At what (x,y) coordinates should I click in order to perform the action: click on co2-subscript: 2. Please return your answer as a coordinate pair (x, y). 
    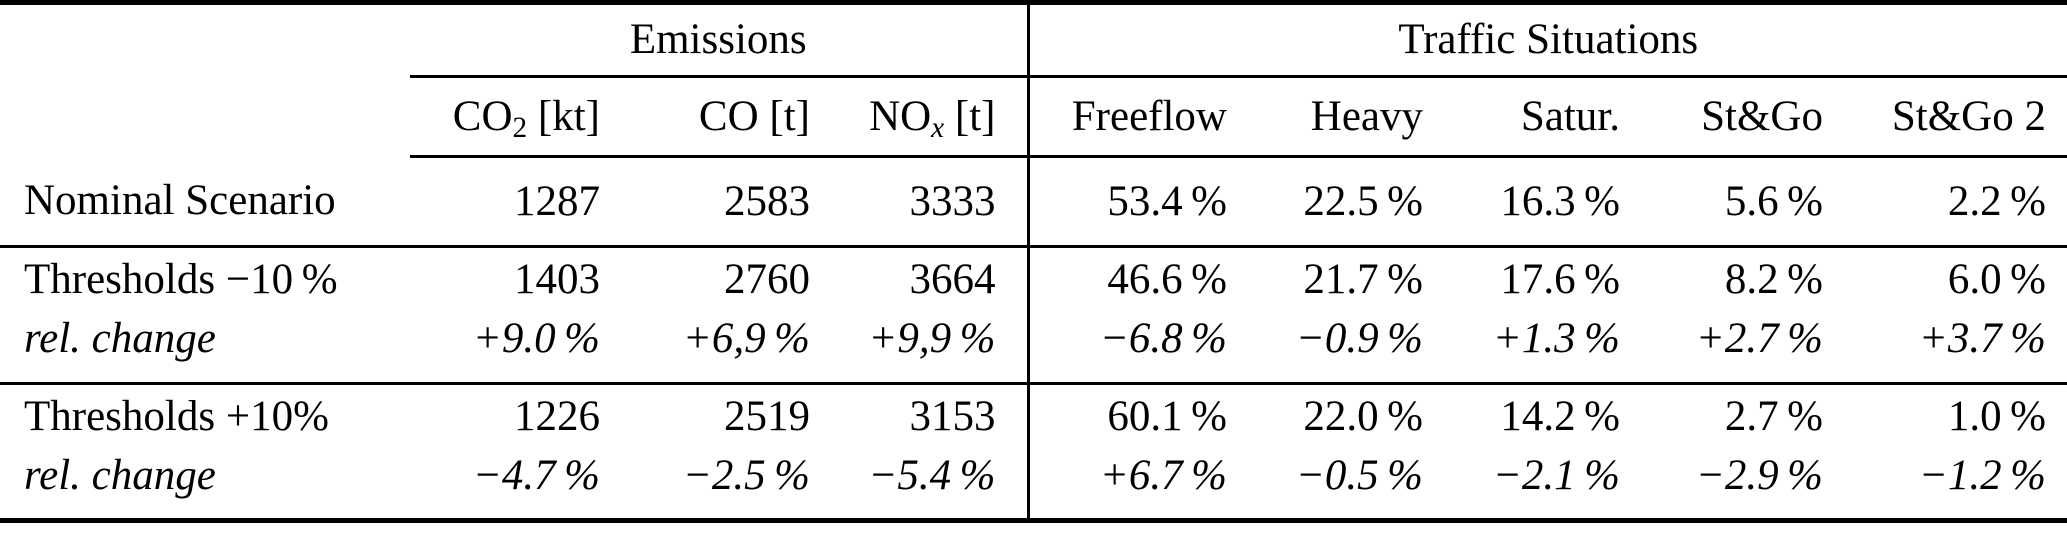
    Looking at the image, I should click on (520, 127).